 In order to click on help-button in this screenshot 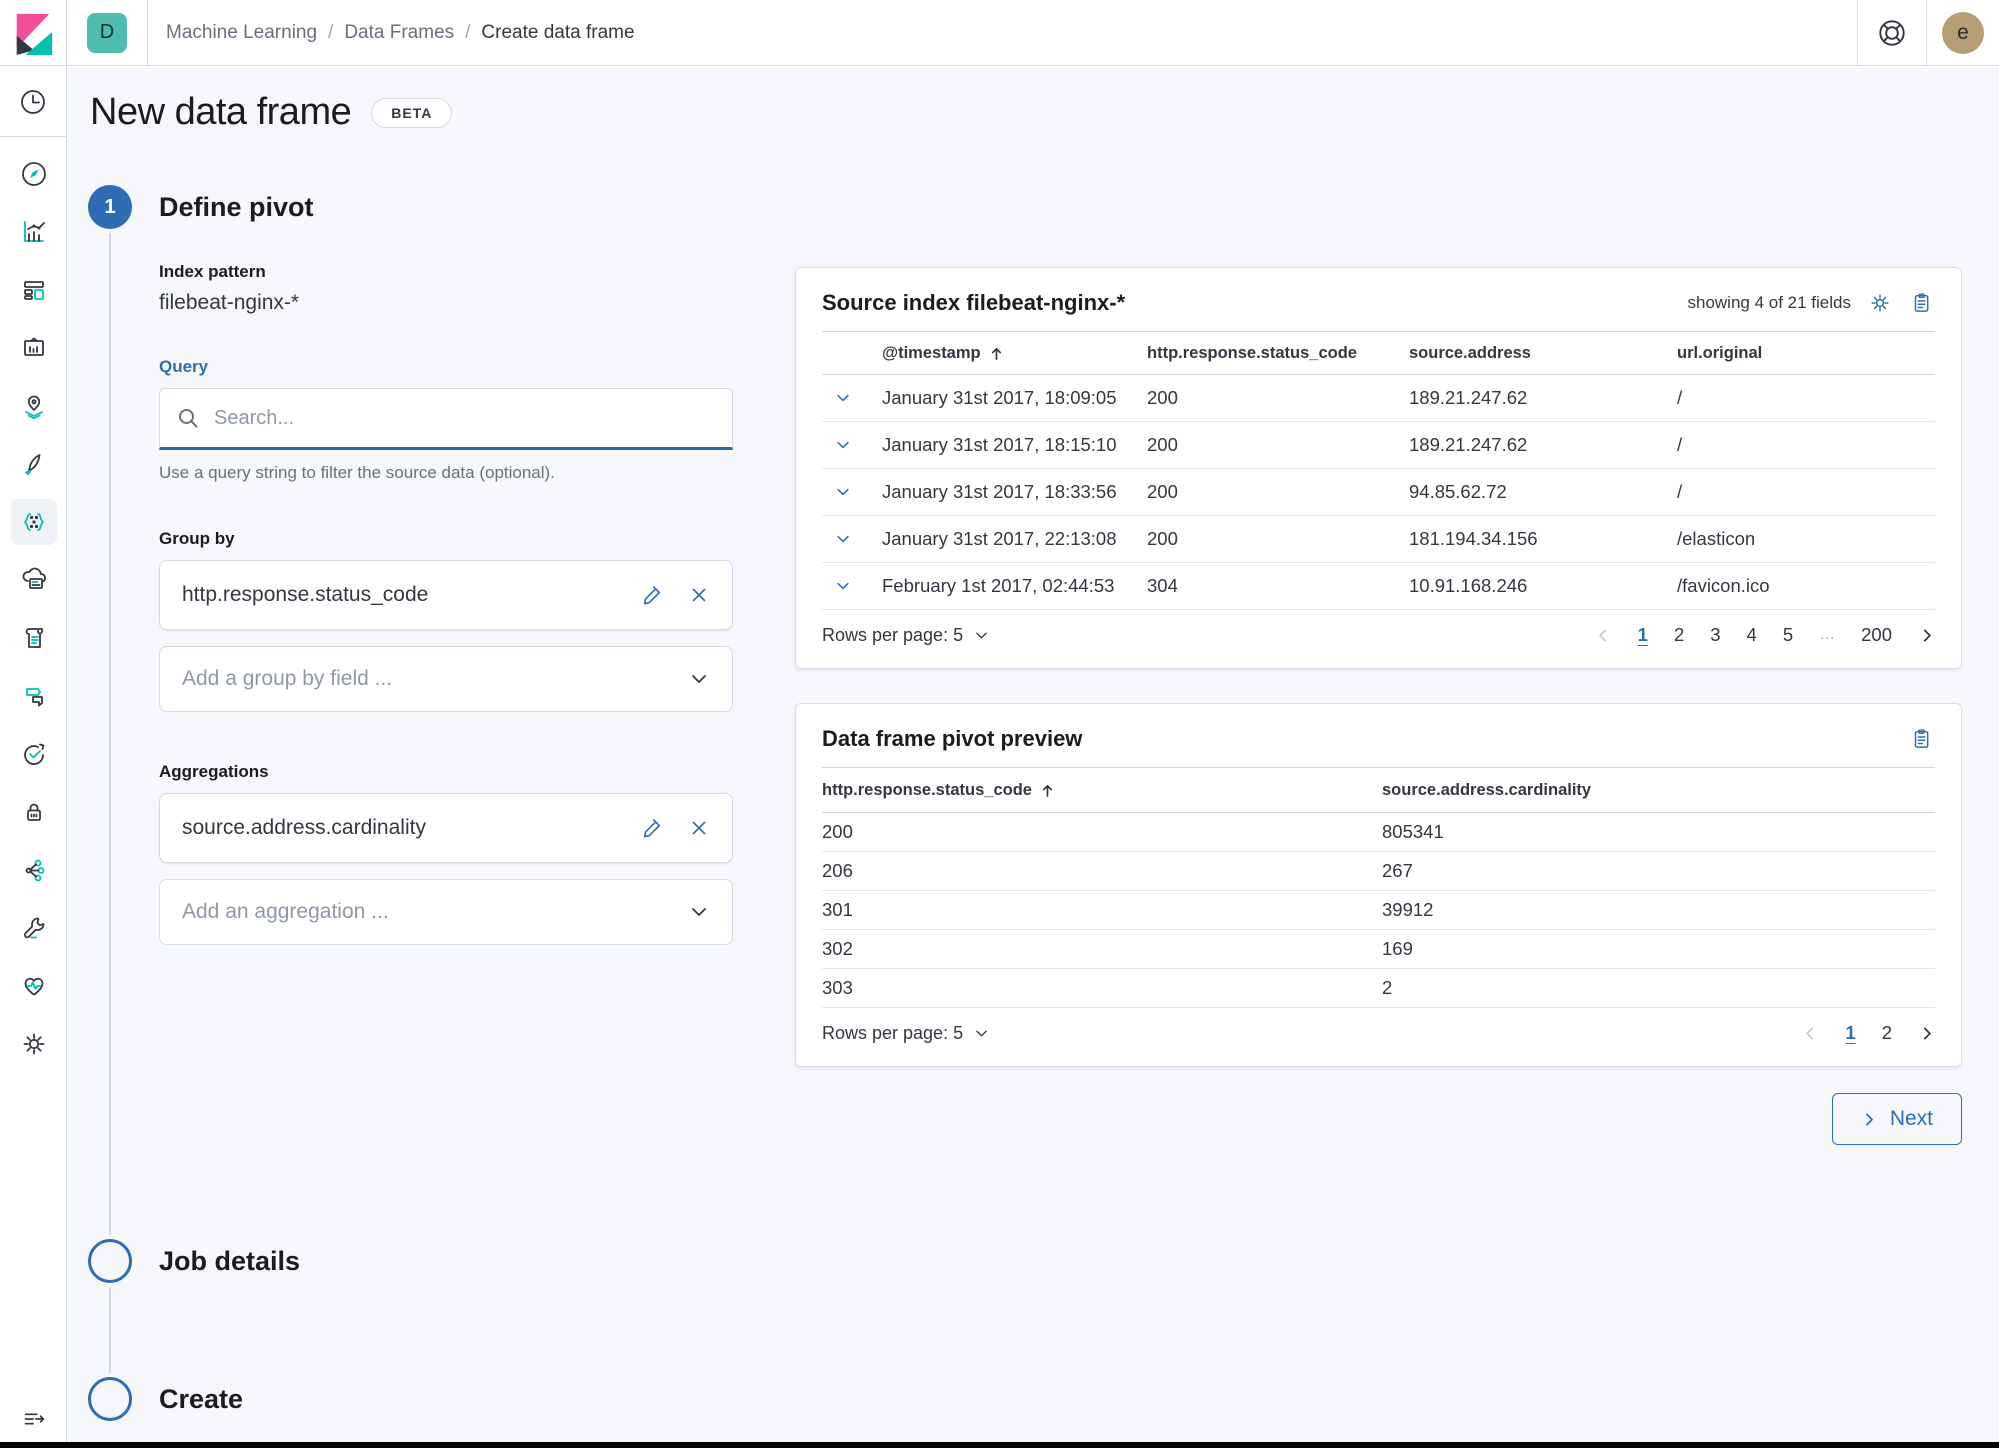, I will do `click(1892, 32)`.